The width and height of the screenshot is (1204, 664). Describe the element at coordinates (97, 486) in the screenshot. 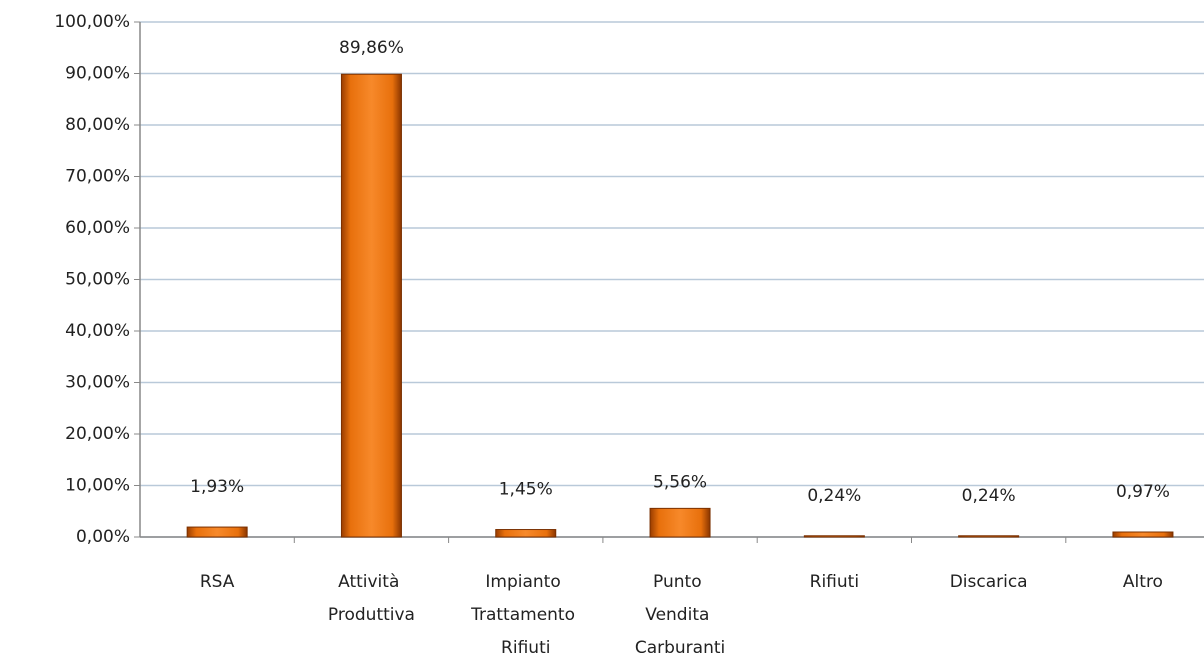

I see `y-tick-label: 10,00%` at that location.